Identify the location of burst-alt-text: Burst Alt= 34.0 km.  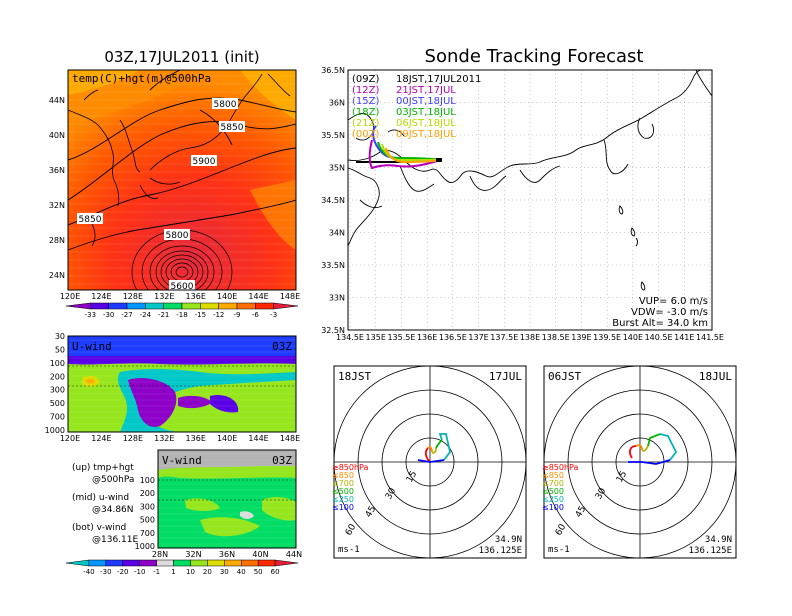
(660, 323).